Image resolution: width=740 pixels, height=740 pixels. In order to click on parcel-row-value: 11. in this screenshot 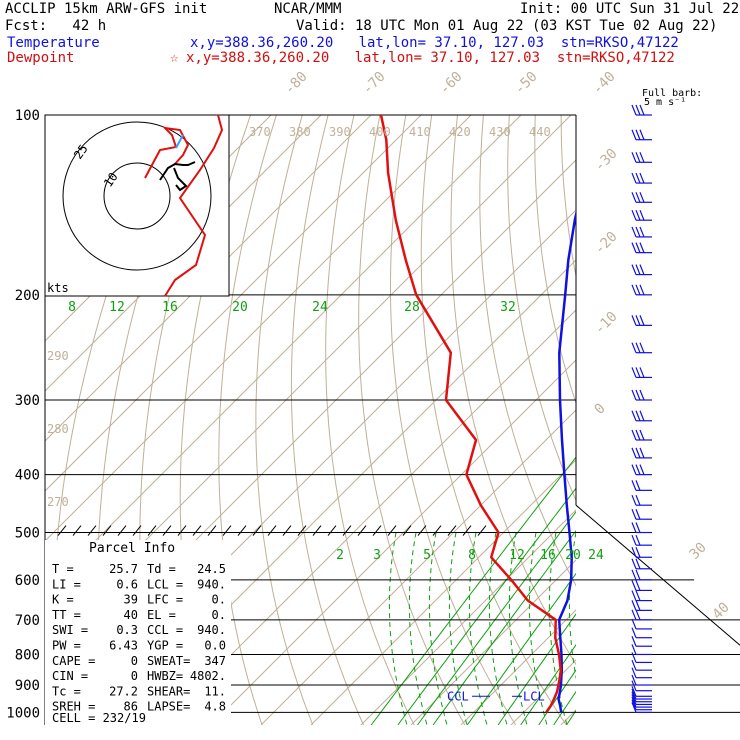, I will do `click(215, 691)`.